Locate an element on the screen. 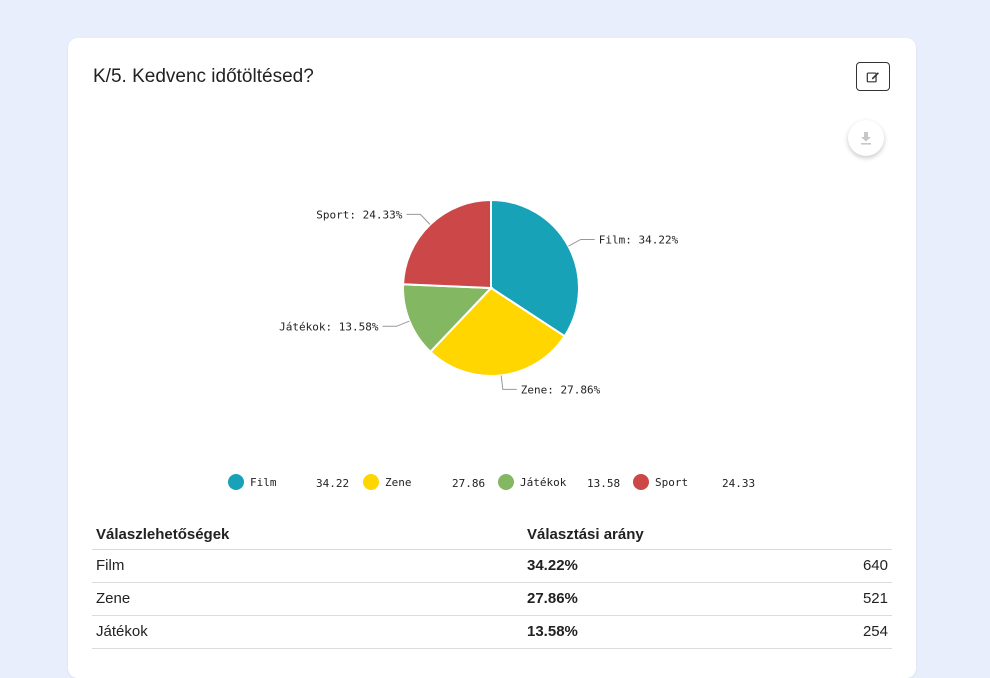 The height and width of the screenshot is (678, 990). legend-swatch-sport is located at coordinates (641, 482).